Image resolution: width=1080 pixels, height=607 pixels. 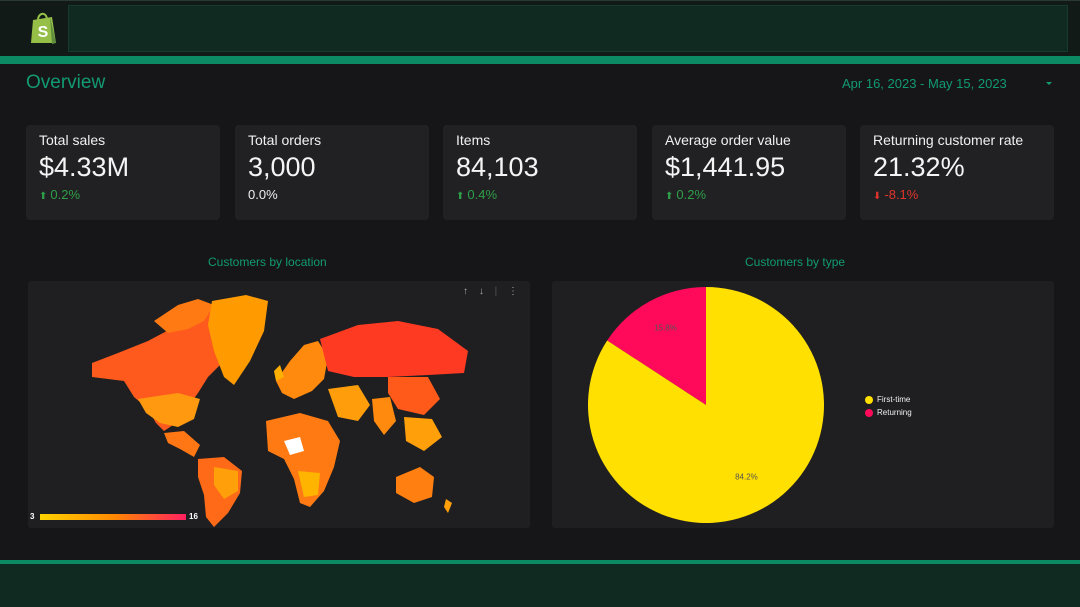 I want to click on region-africa-center, so click(x=294, y=446).